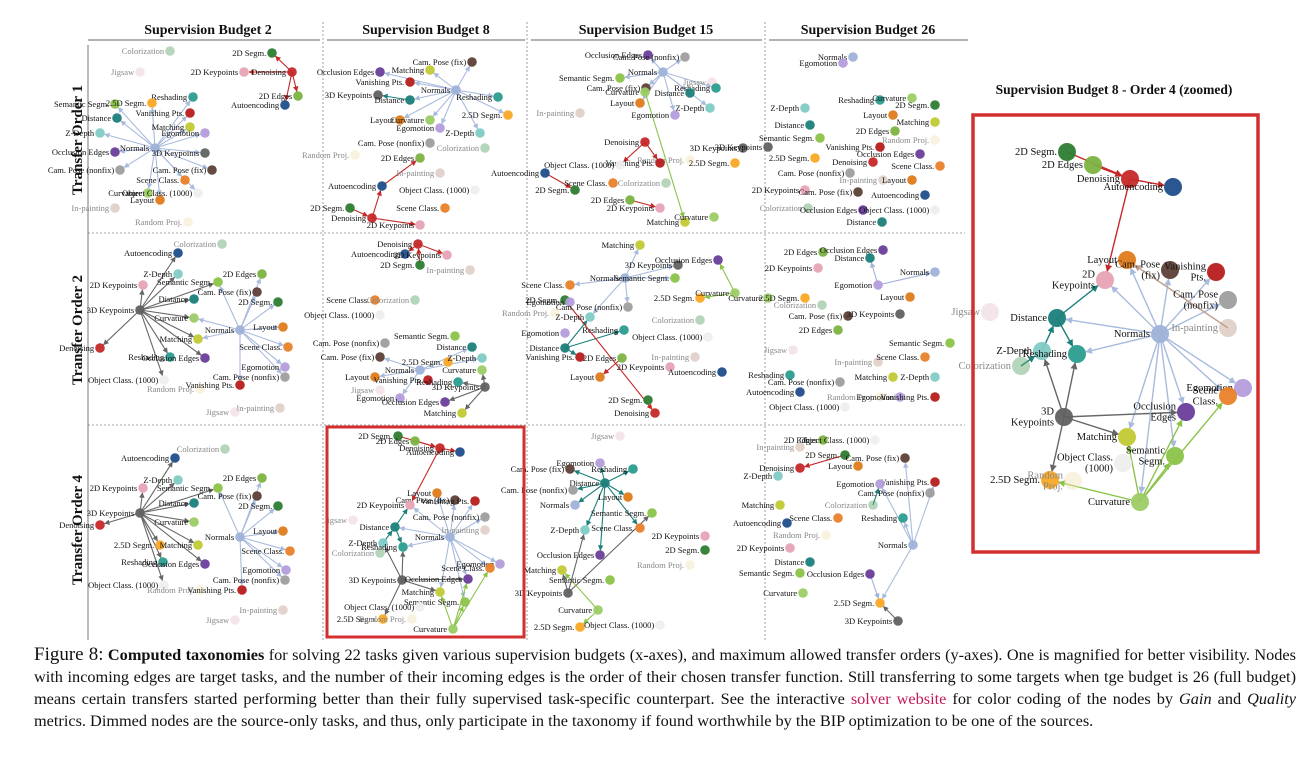 The height and width of the screenshot is (771, 1316). I want to click on b8-o1-node-label: 2D Segm., so click(327, 208).